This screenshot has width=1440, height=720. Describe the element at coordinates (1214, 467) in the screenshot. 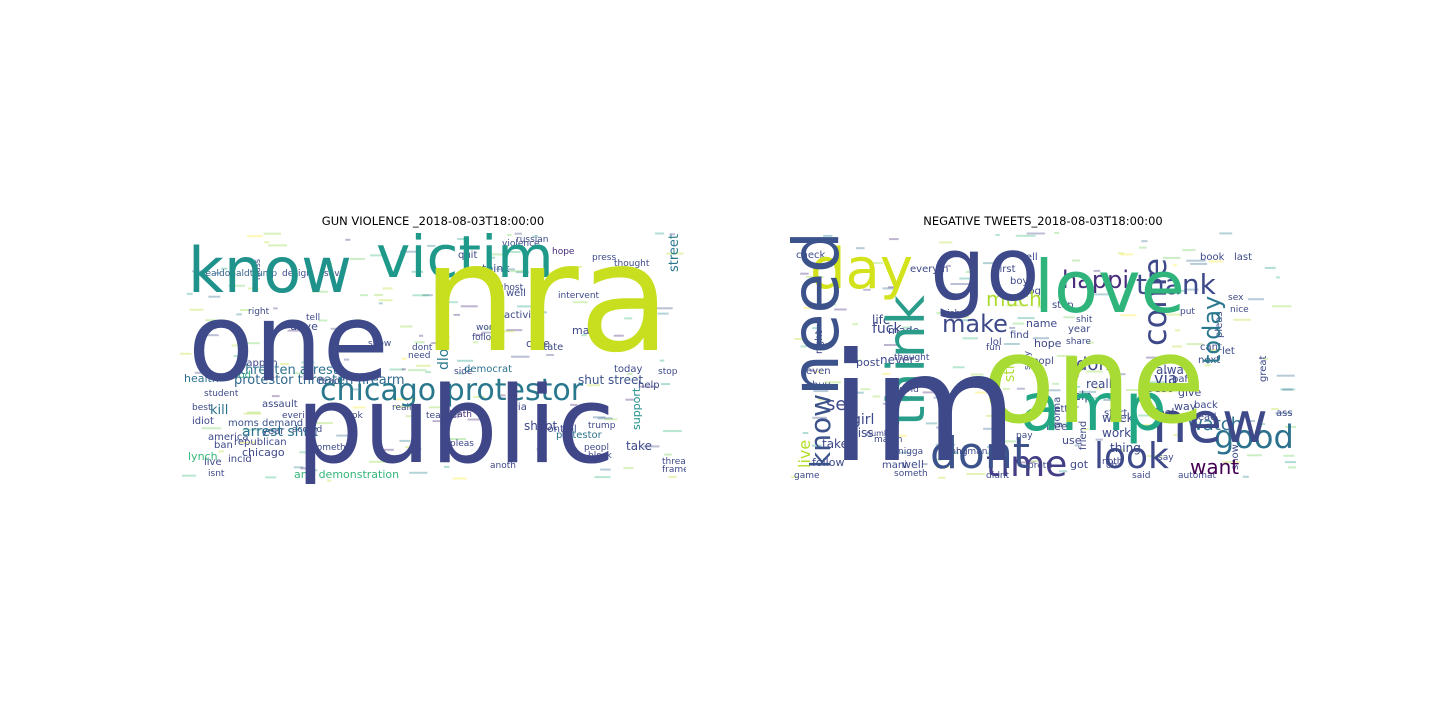

I see `cloud-word: want` at that location.